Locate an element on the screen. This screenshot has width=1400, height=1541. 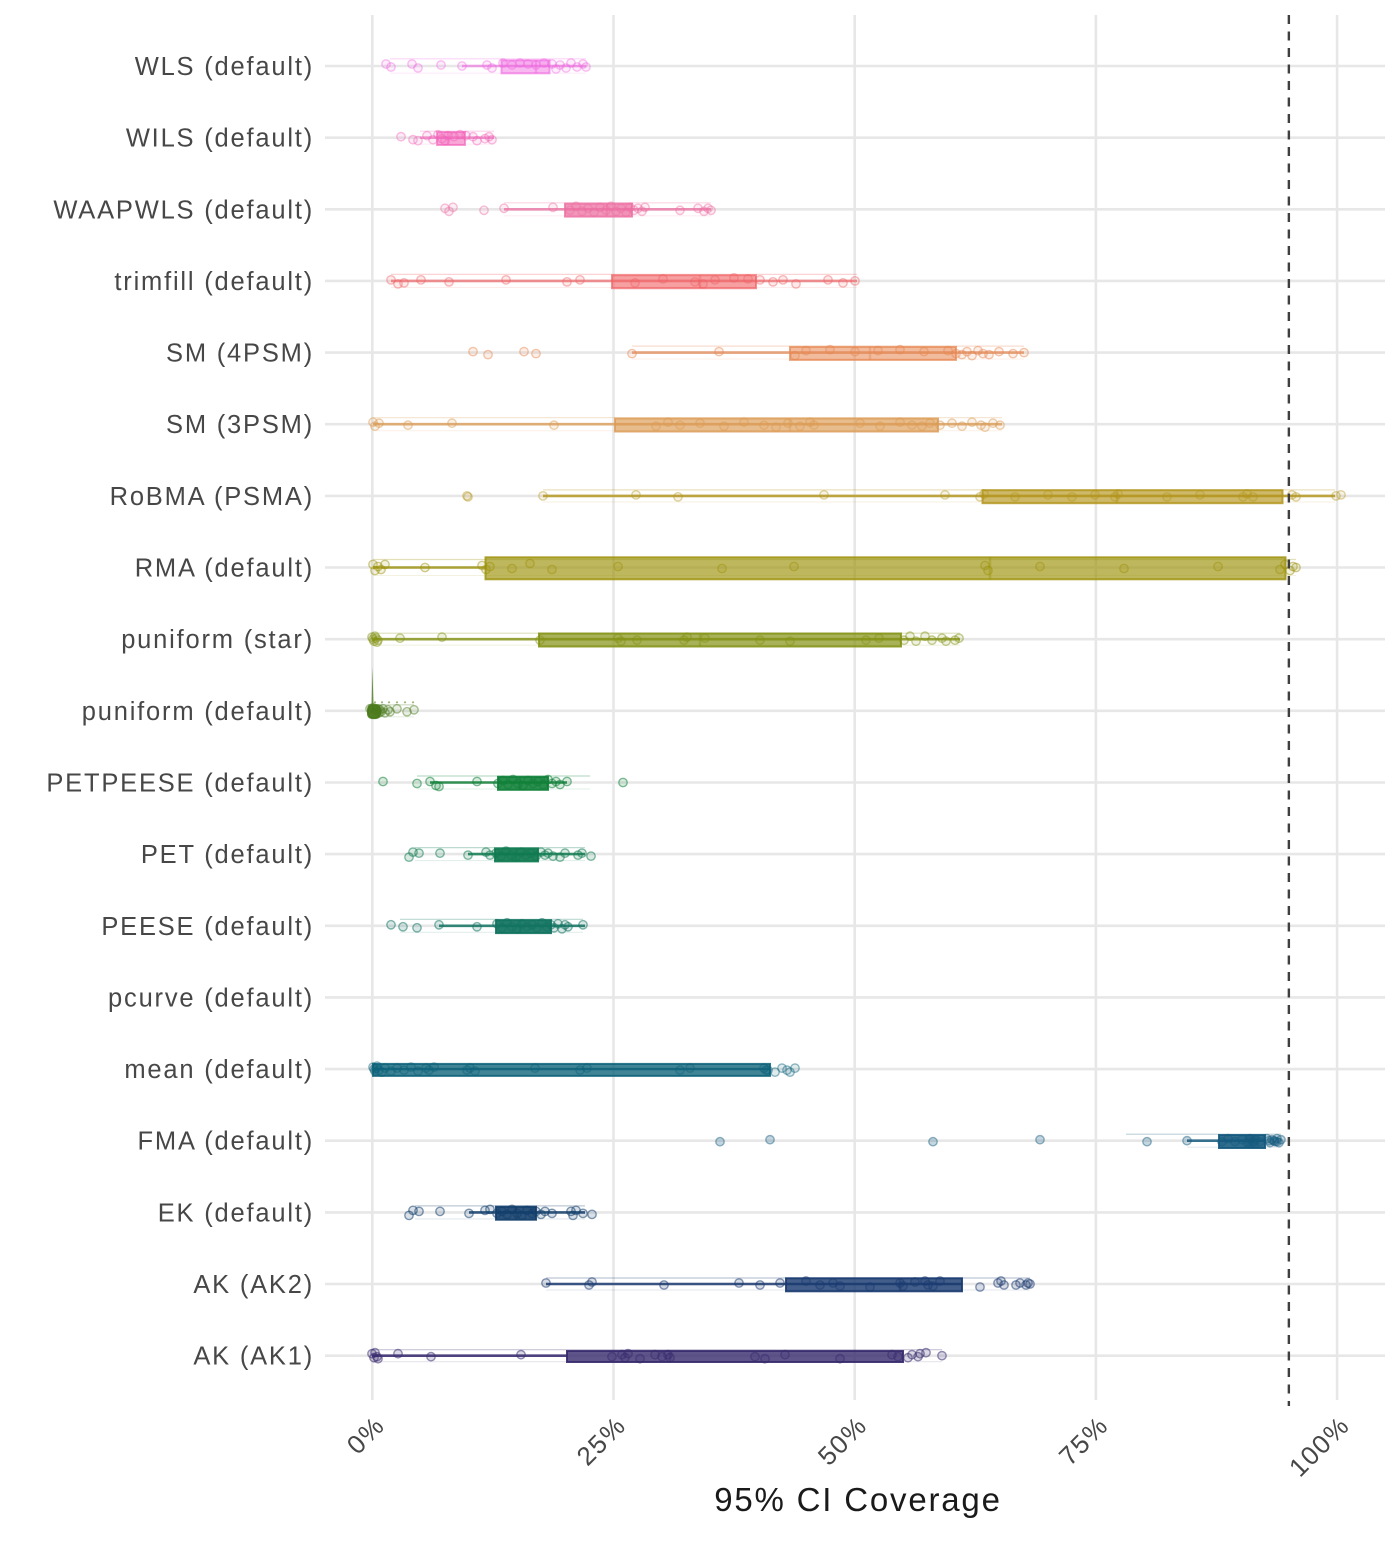
svg-text: PET (default) is located at coordinates (227, 855).